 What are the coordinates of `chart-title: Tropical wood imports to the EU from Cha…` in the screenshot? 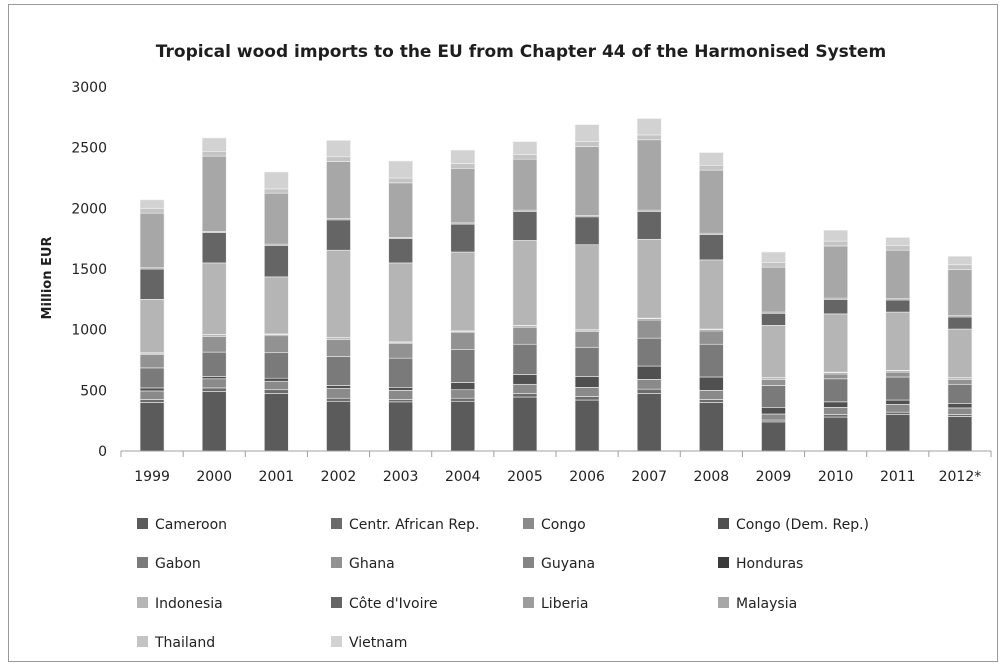 It's located at (521, 52).